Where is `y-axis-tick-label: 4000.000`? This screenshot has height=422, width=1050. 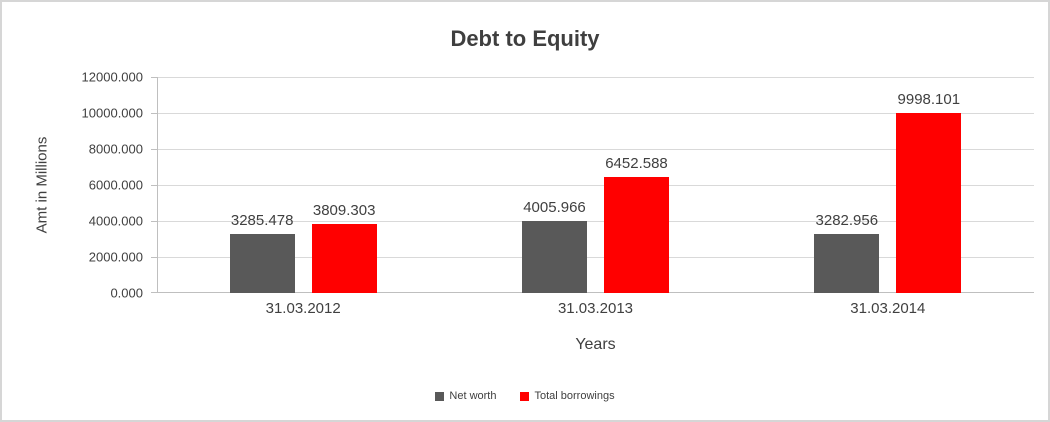
y-axis-tick-label: 4000.000 is located at coordinates (115, 221).